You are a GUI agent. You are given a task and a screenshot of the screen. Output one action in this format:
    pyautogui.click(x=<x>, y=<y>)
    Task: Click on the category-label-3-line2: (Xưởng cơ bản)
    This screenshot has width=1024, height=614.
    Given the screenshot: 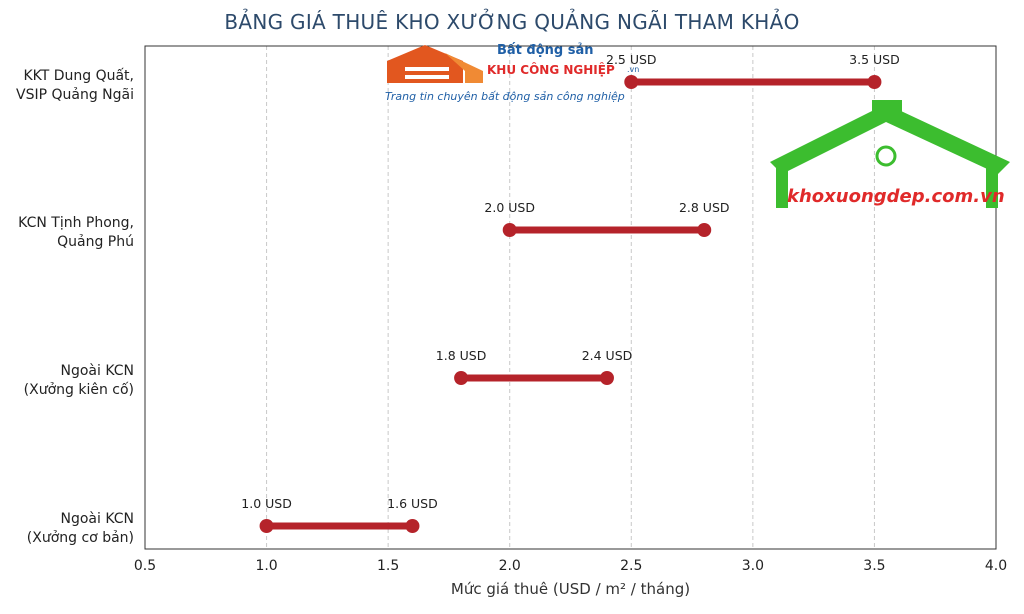 What is the action you would take?
    pyautogui.click(x=80, y=538)
    